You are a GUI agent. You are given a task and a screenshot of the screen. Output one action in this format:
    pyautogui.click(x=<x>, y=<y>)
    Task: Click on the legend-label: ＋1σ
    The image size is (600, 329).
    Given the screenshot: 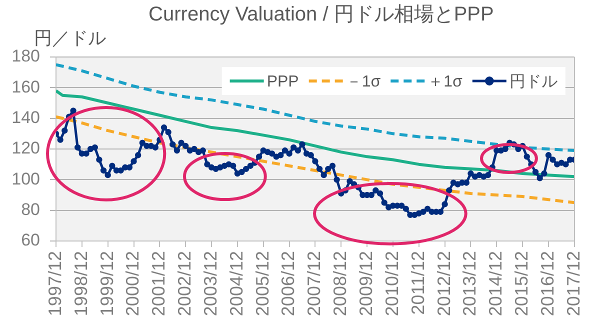 What is the action you would take?
    pyautogui.click(x=445, y=81)
    